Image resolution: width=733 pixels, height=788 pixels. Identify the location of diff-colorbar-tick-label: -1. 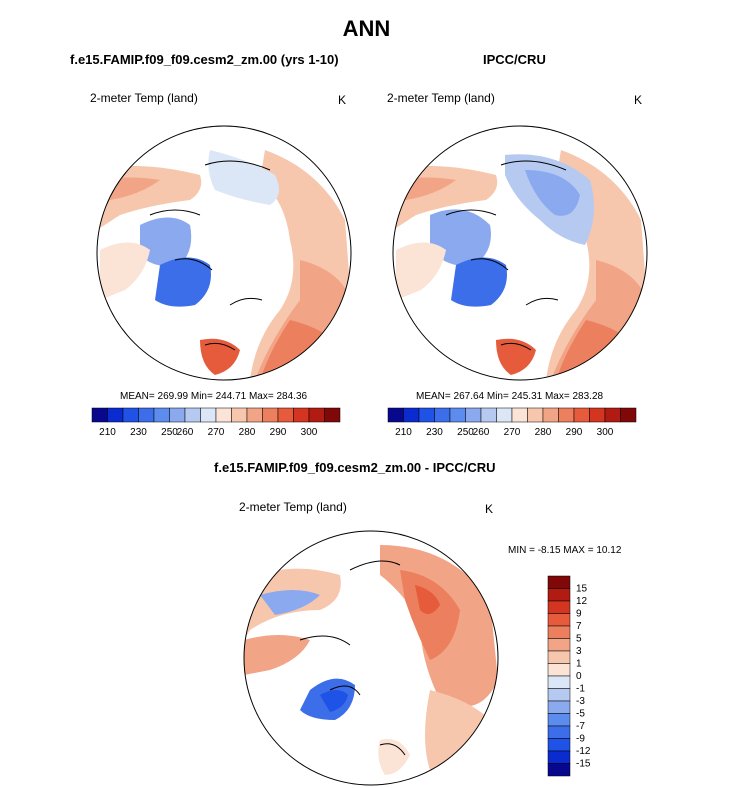
(580, 689).